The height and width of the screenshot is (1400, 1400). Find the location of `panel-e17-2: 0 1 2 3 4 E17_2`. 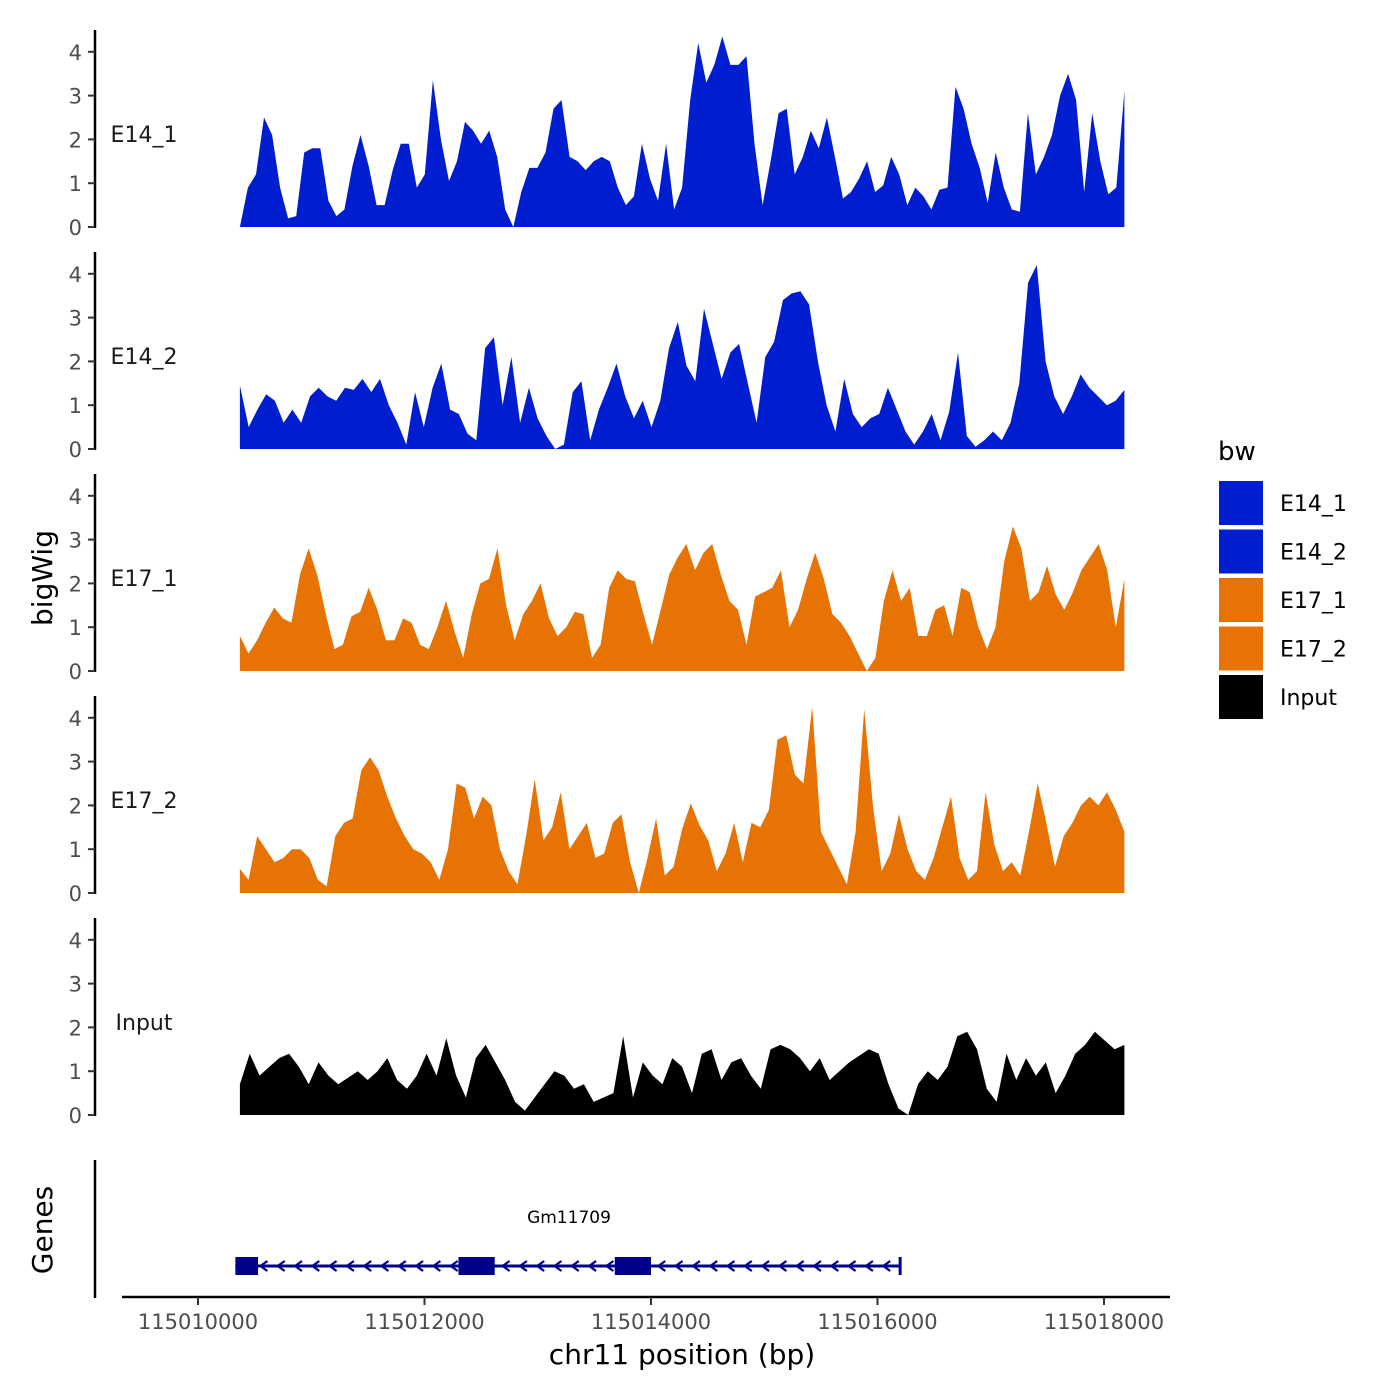

panel-e17-2: 0 1 2 3 4 E17_2 is located at coordinates (597, 801).